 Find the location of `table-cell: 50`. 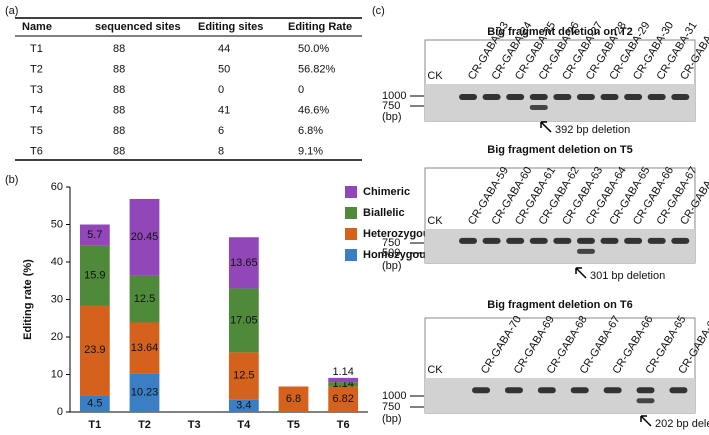

table-cell: 50 is located at coordinates (224, 69).